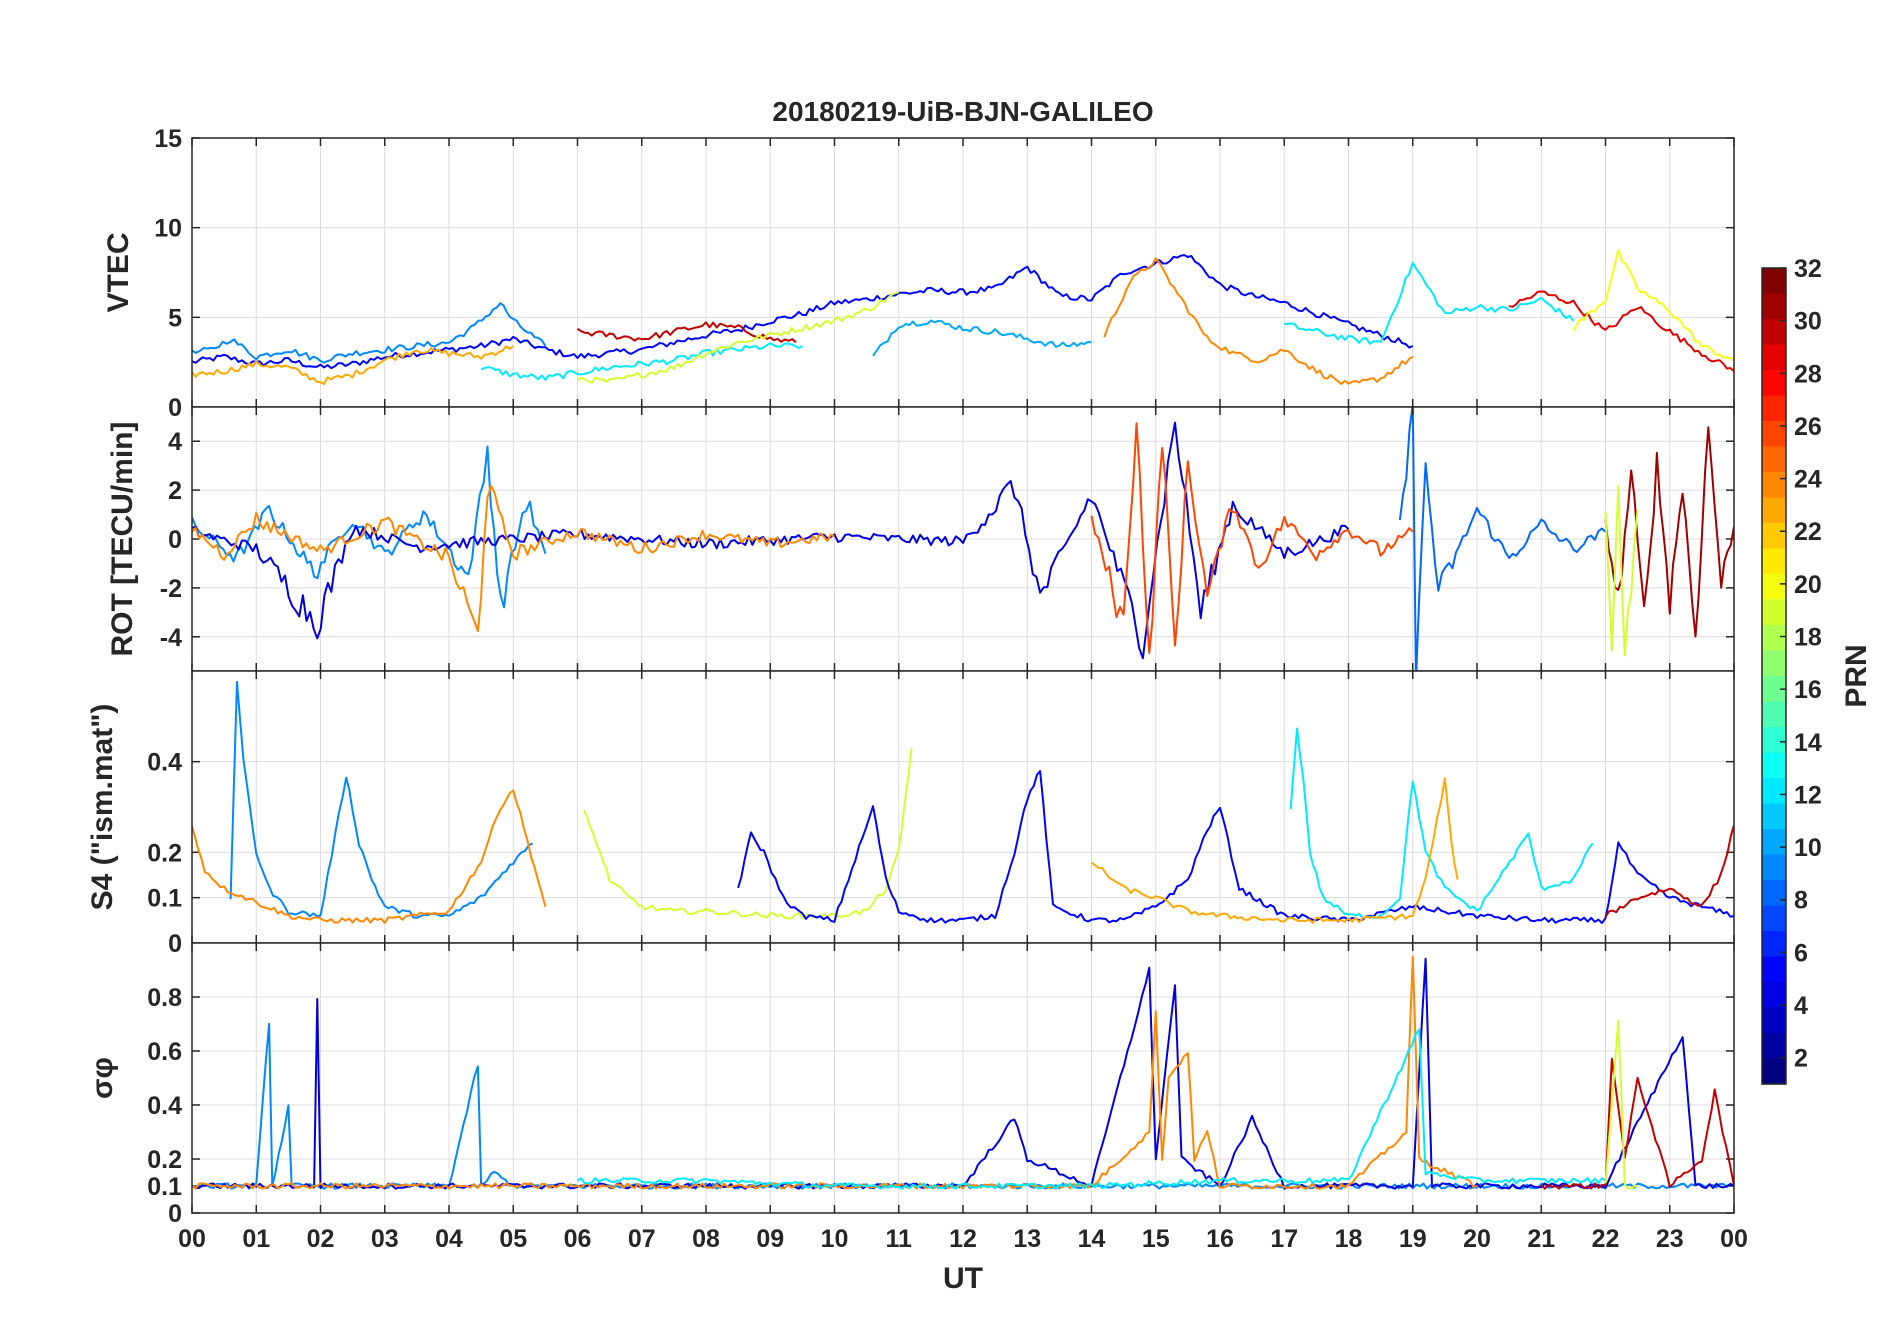 The height and width of the screenshot is (1330, 1902). What do you see at coordinates (706, 1239) in the screenshot?
I see `x-tick-label: 08` at bounding box center [706, 1239].